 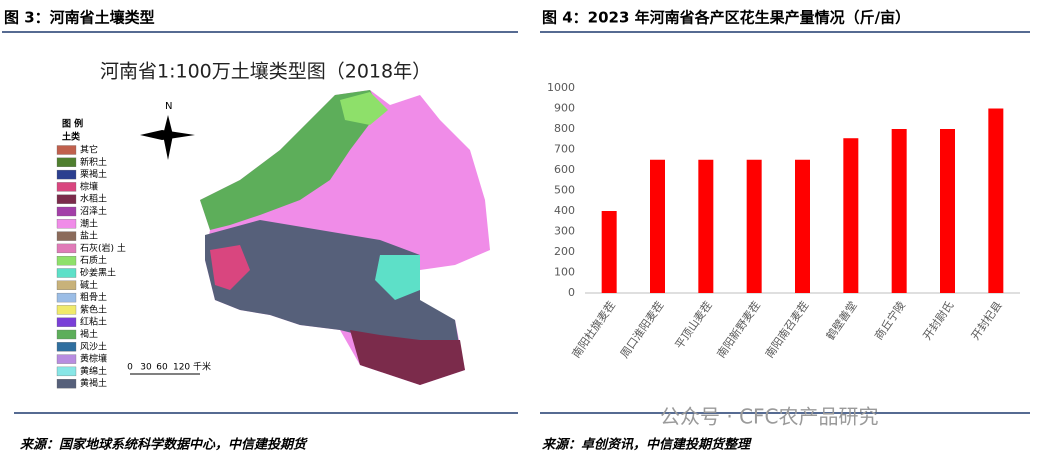 I want to click on legend-label: 石灰(岩) 土, so click(x=103, y=248).